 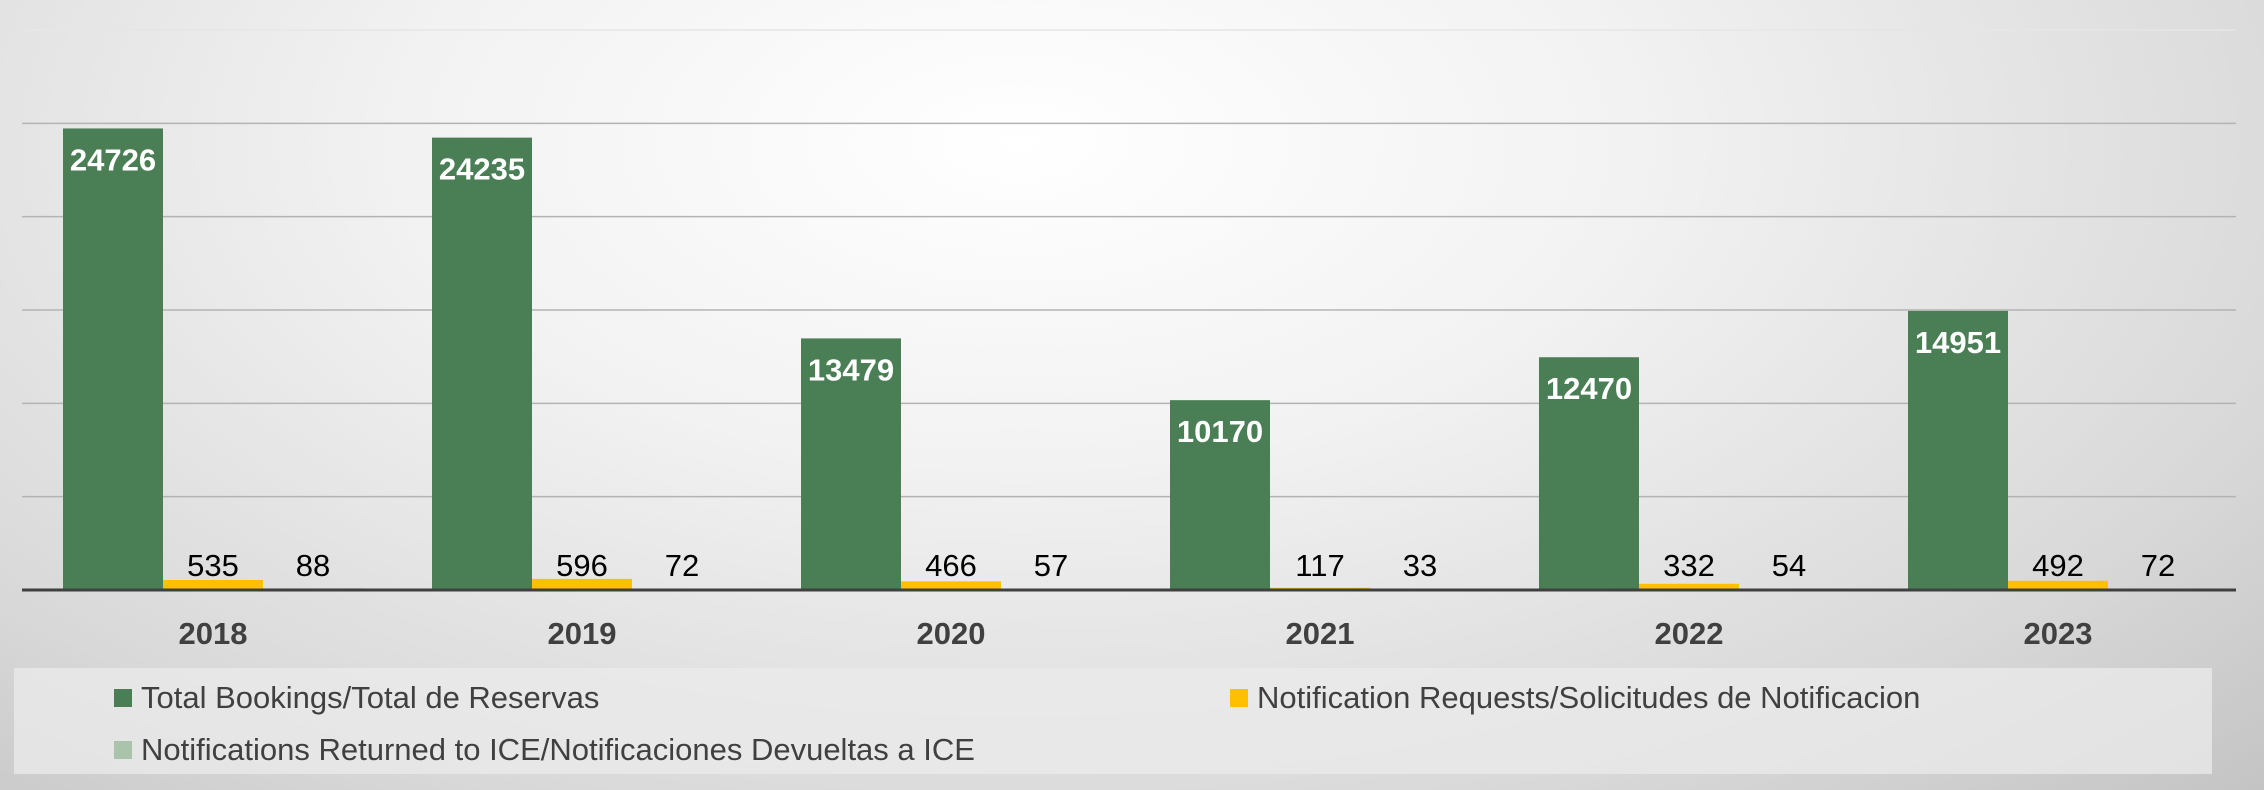 I want to click on data-label: 10170, so click(x=1220, y=431).